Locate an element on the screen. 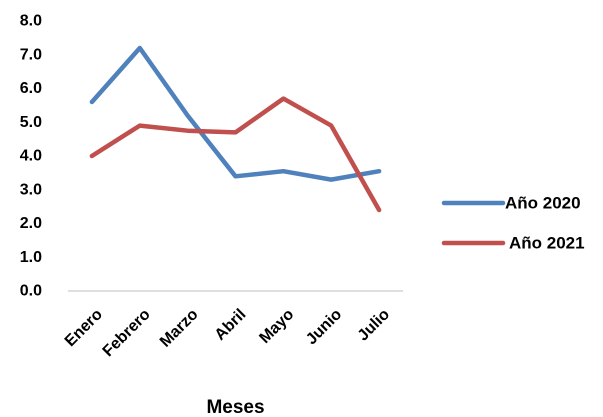 This screenshot has width=603, height=417. y-tick-label: 4.0 is located at coordinates (31, 156).